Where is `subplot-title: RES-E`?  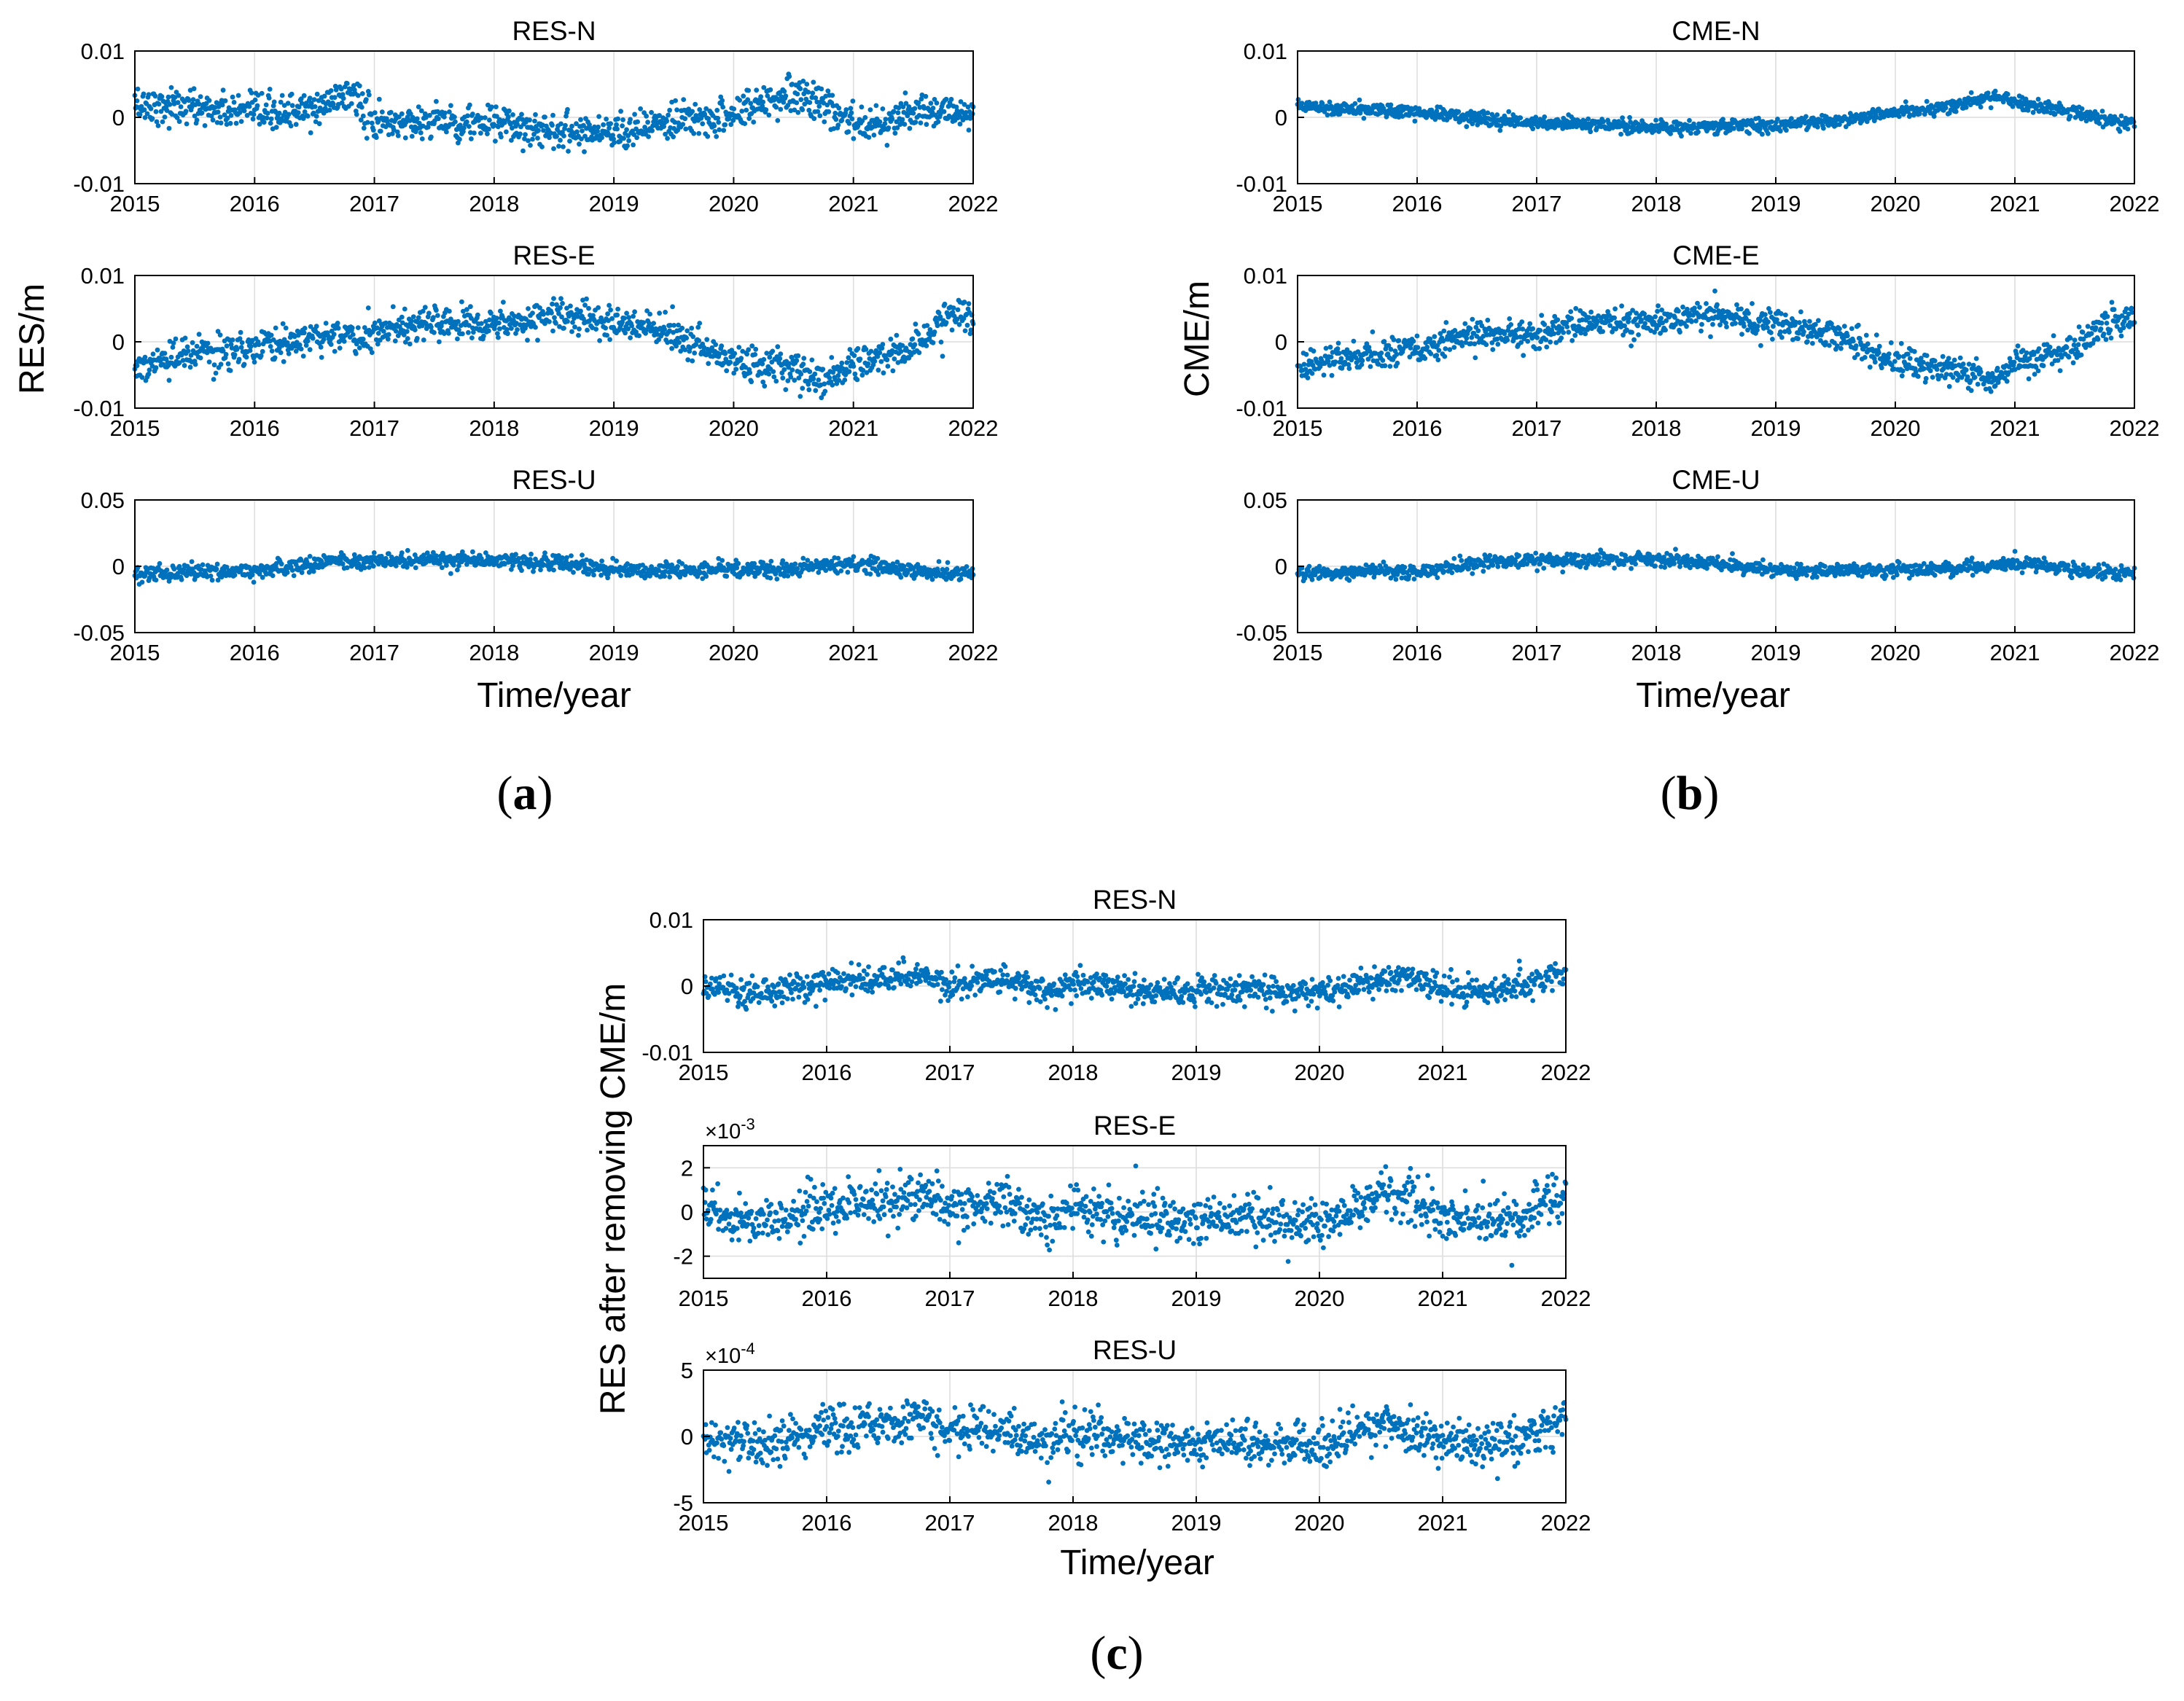
subplot-title: RES-E is located at coordinates (553, 256).